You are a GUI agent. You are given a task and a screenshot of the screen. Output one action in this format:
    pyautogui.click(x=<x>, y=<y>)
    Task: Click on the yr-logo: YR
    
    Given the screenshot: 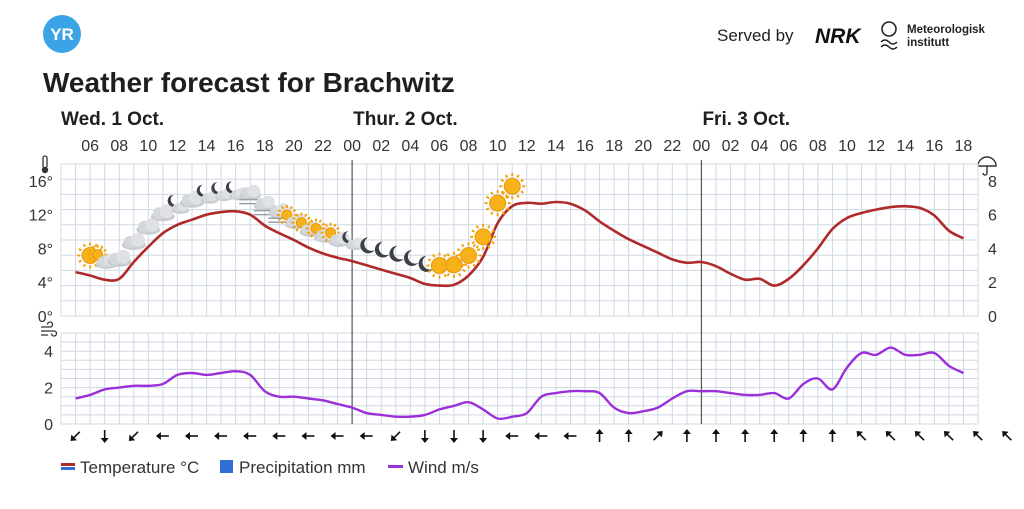 What is the action you would take?
    pyautogui.click(x=62, y=34)
    